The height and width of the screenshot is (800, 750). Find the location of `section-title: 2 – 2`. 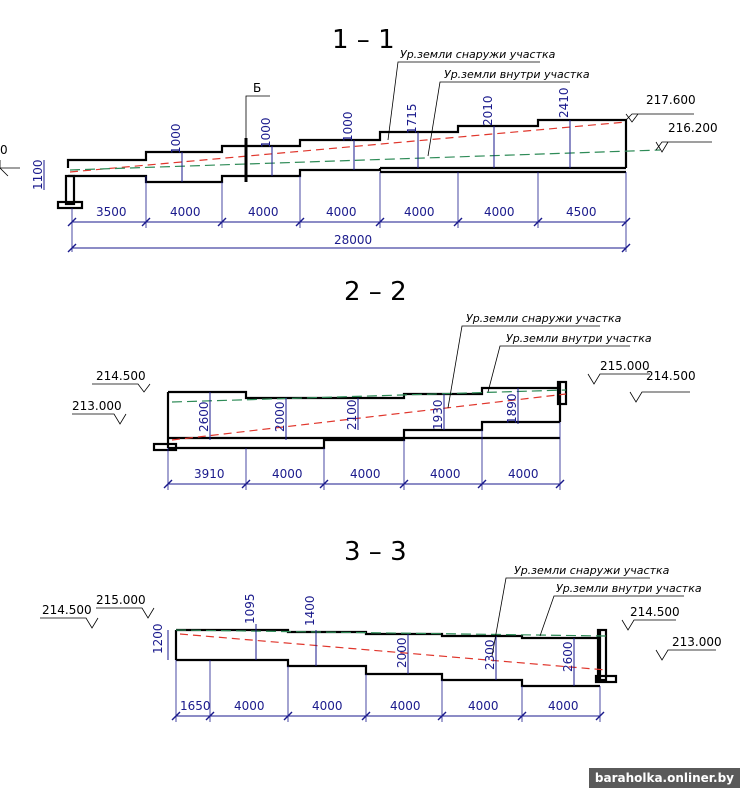

section-title: 2 – 2 is located at coordinates (375, 292).